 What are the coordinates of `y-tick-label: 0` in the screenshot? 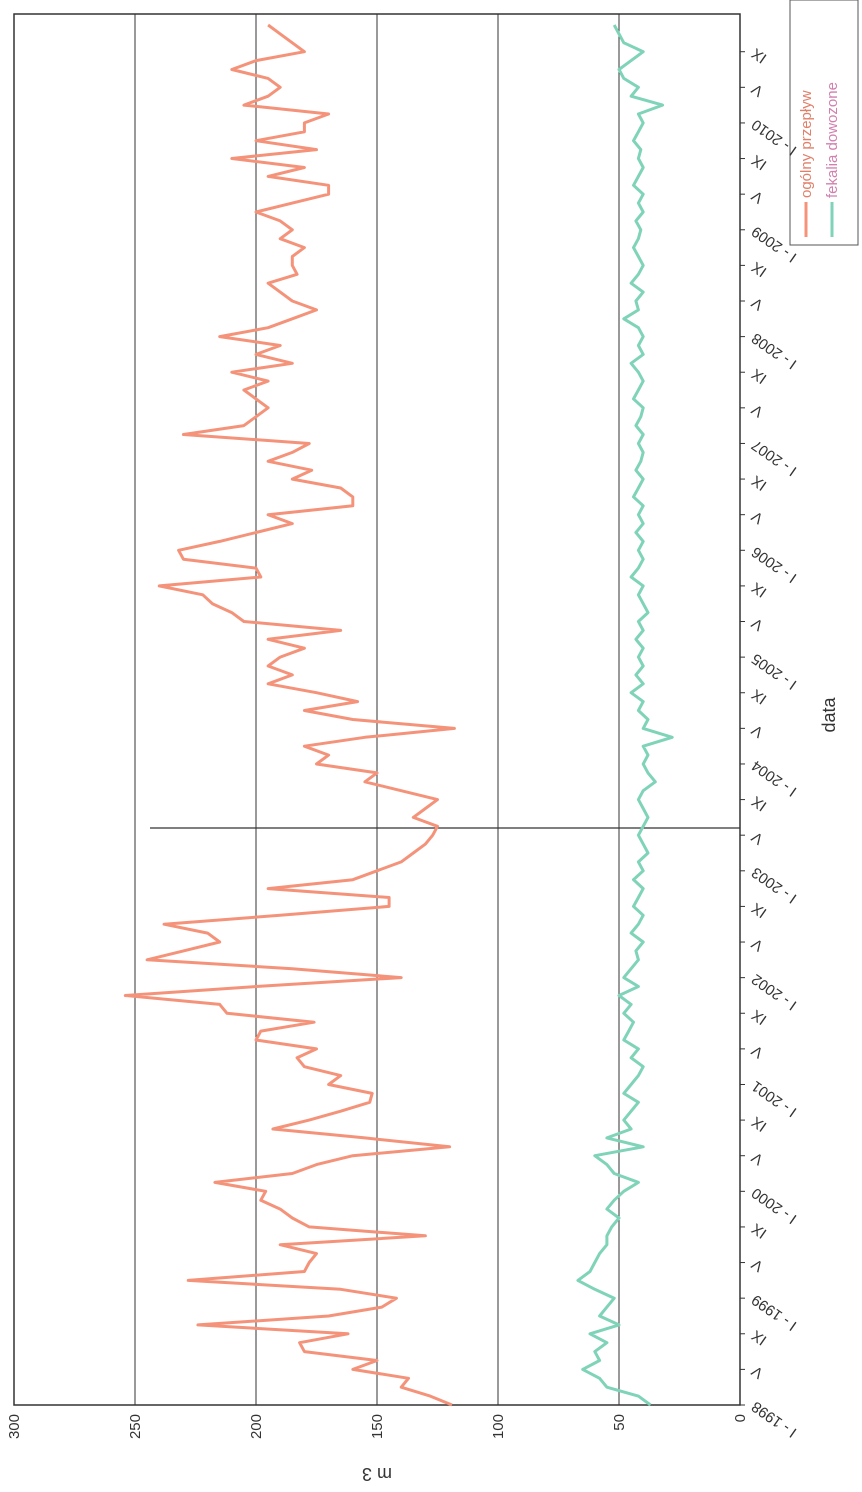 It's located at (740, 1418).